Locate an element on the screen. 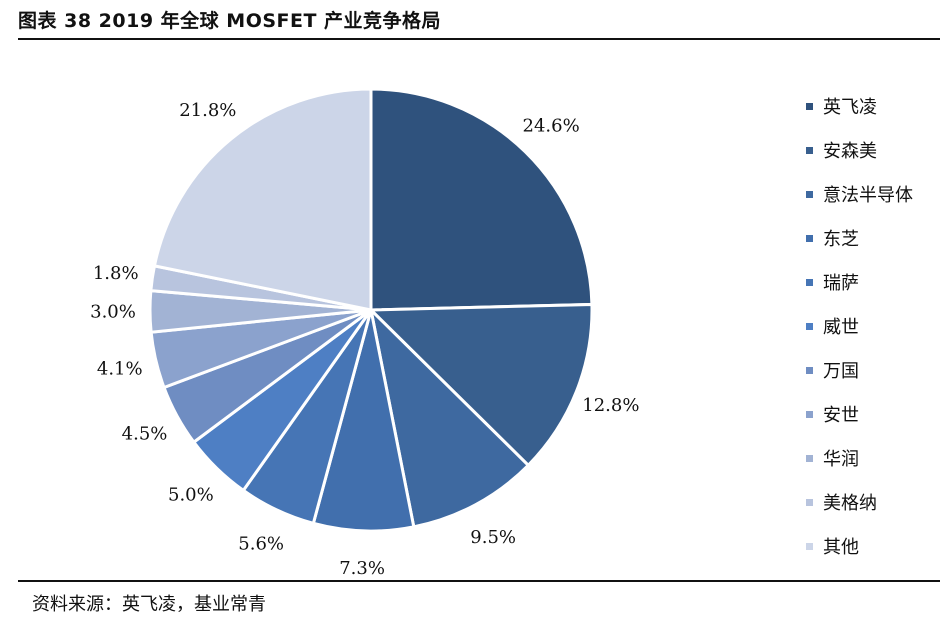 The height and width of the screenshot is (634, 952). data-label-3: 9.5% is located at coordinates (493, 537).